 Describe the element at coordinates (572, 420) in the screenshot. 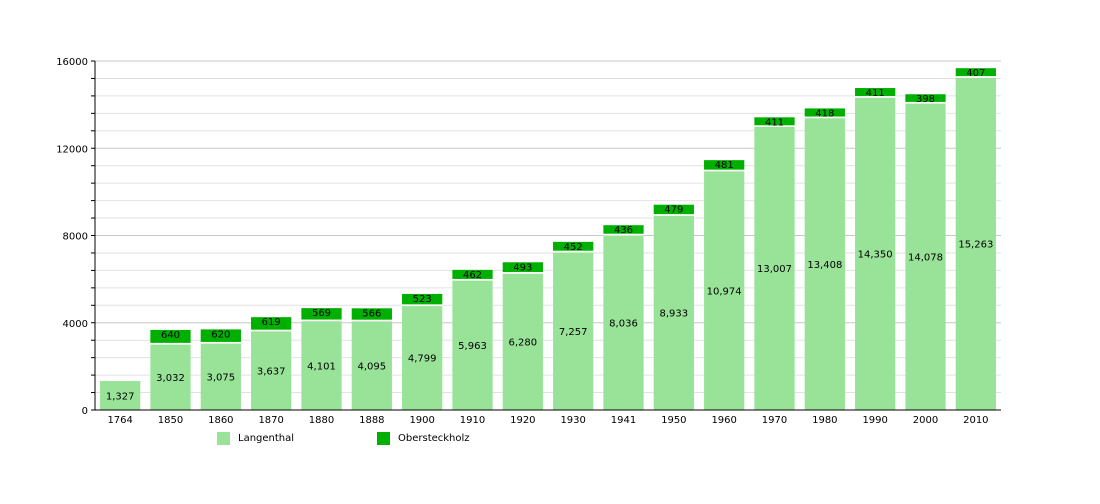

I see `x-tick-label: 1930` at that location.